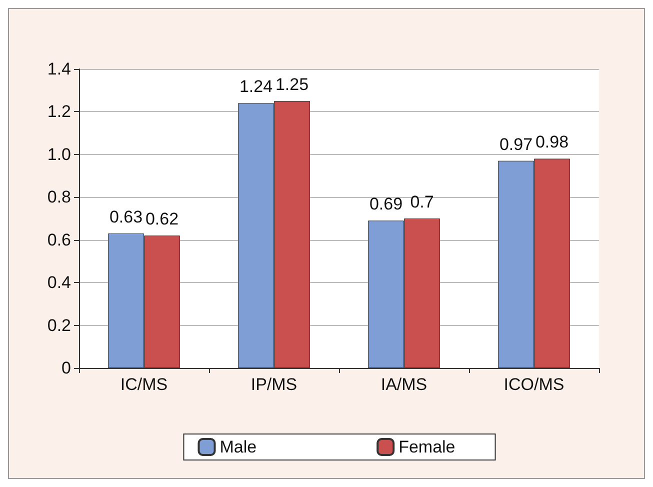 The image size is (653, 487). Describe the element at coordinates (59, 112) in the screenshot. I see `y-tick-label: 1.2` at that location.